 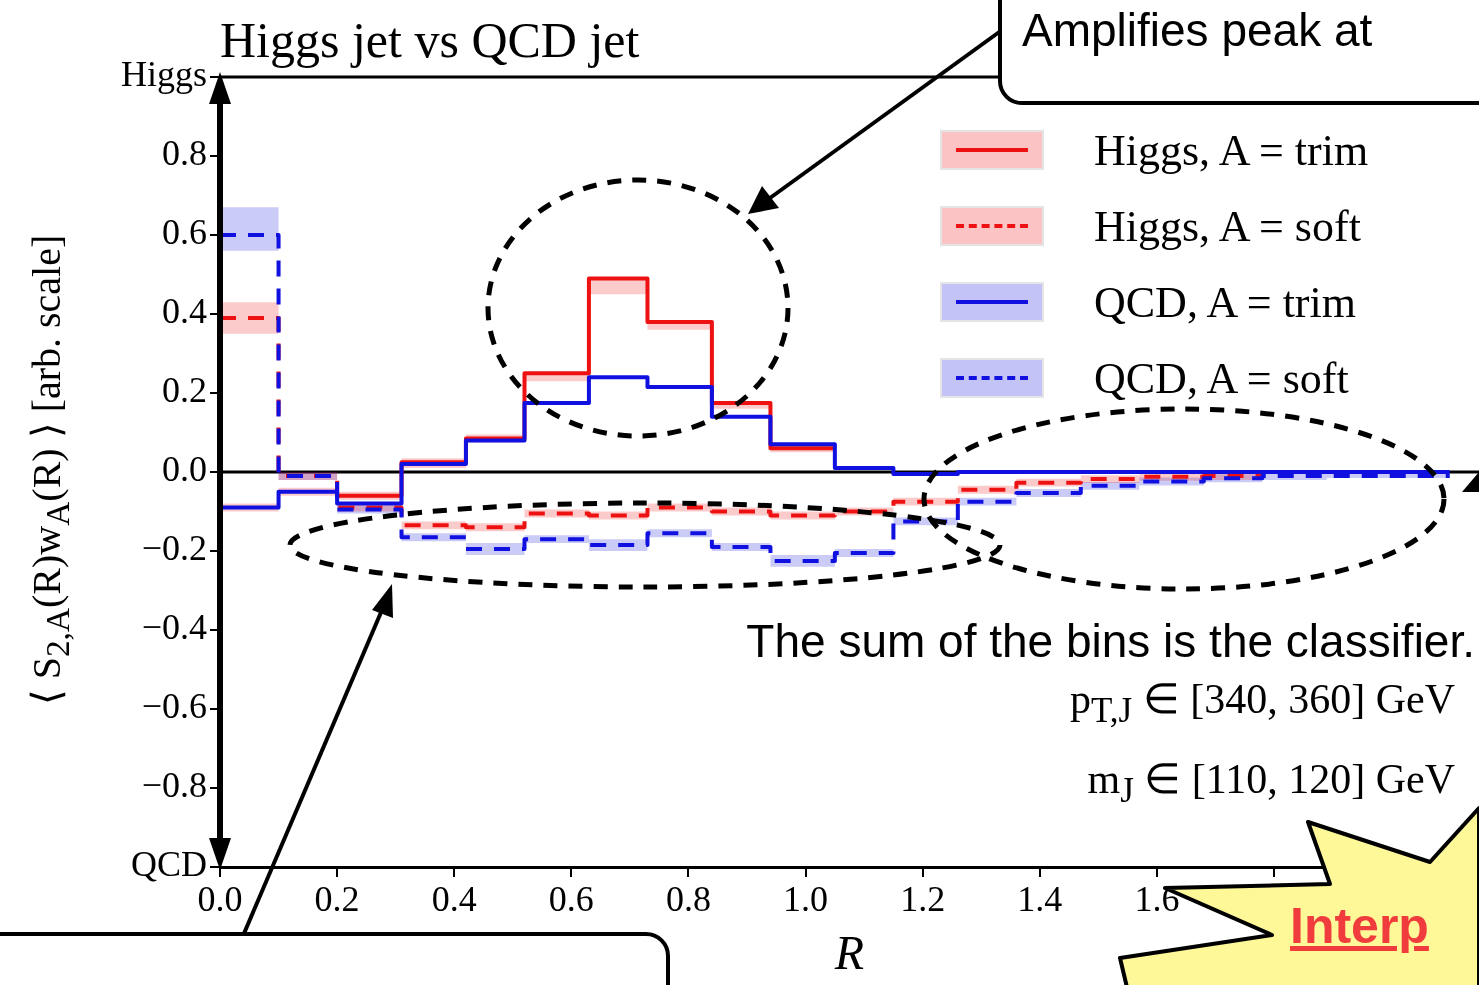 What do you see at coordinates (1225, 302) in the screenshot?
I see `legend-label: QCD, A = trim` at bounding box center [1225, 302].